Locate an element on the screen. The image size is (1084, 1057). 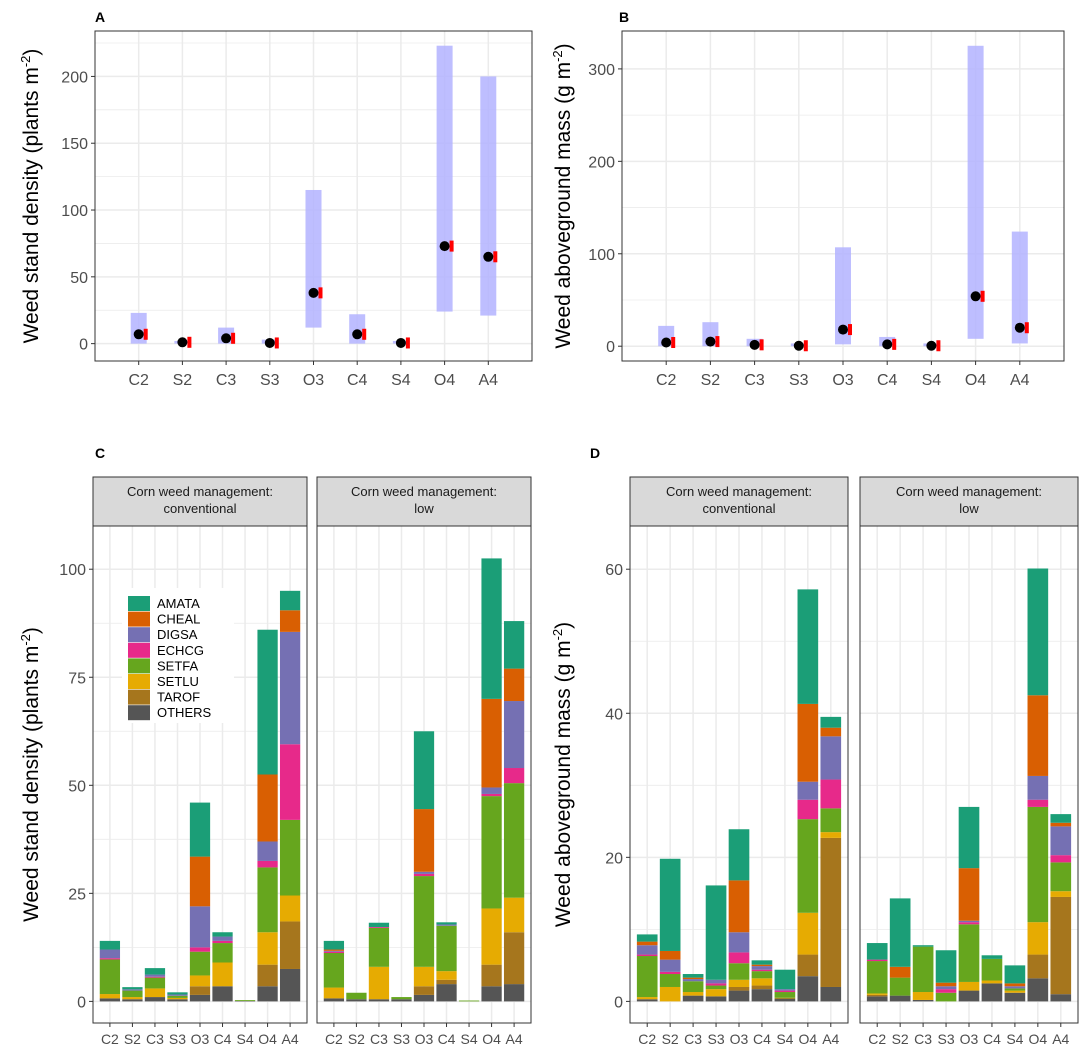
x-tick-label: O3 is located at coordinates (842, 380).